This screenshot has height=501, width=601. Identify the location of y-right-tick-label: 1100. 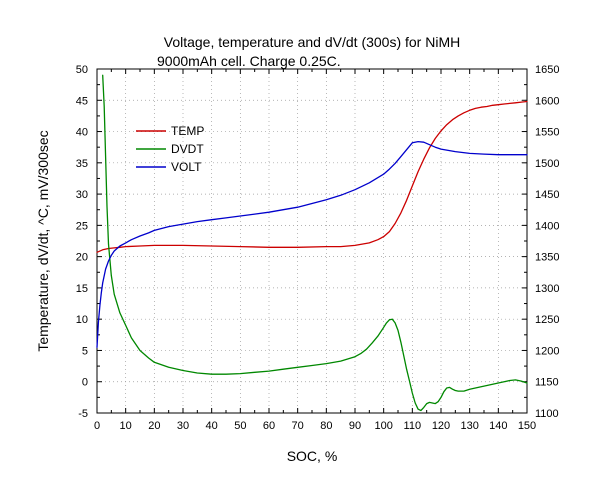
(547, 414).